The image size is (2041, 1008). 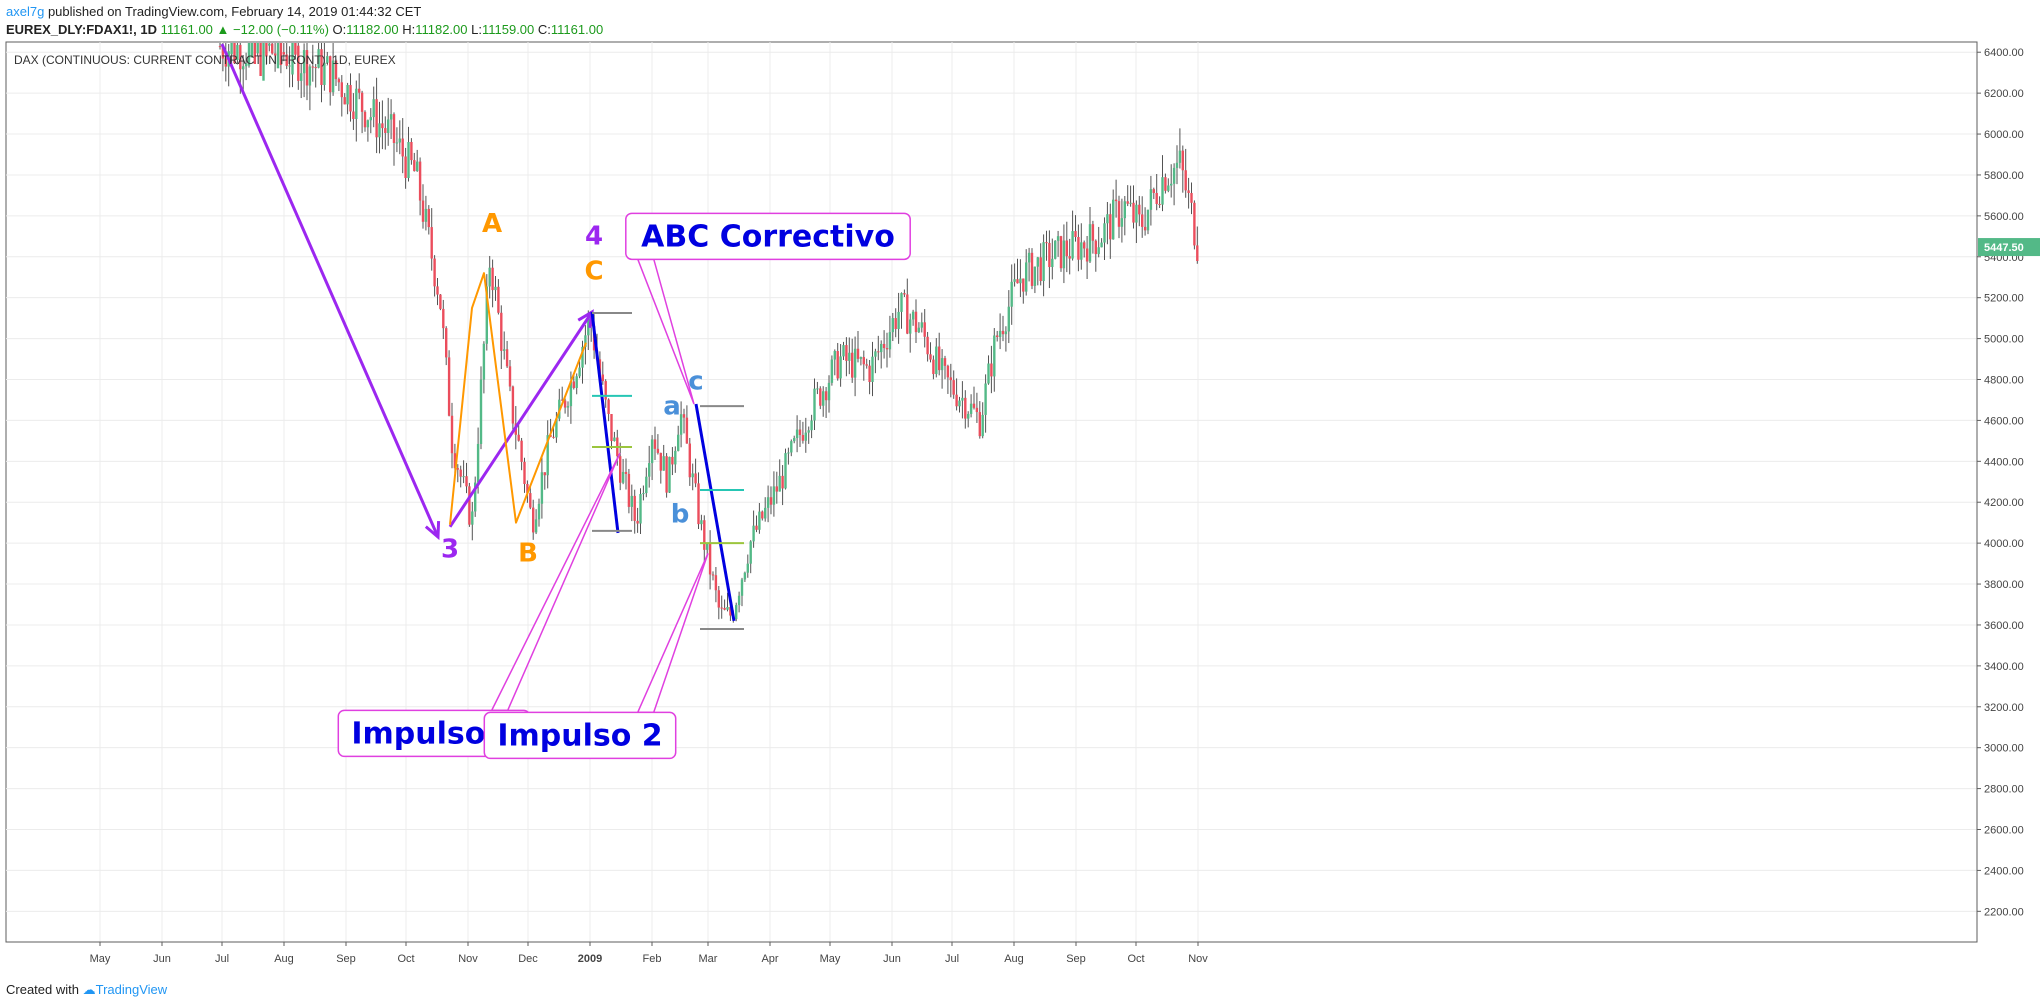 I want to click on wave-label-A: A, so click(x=492, y=224).